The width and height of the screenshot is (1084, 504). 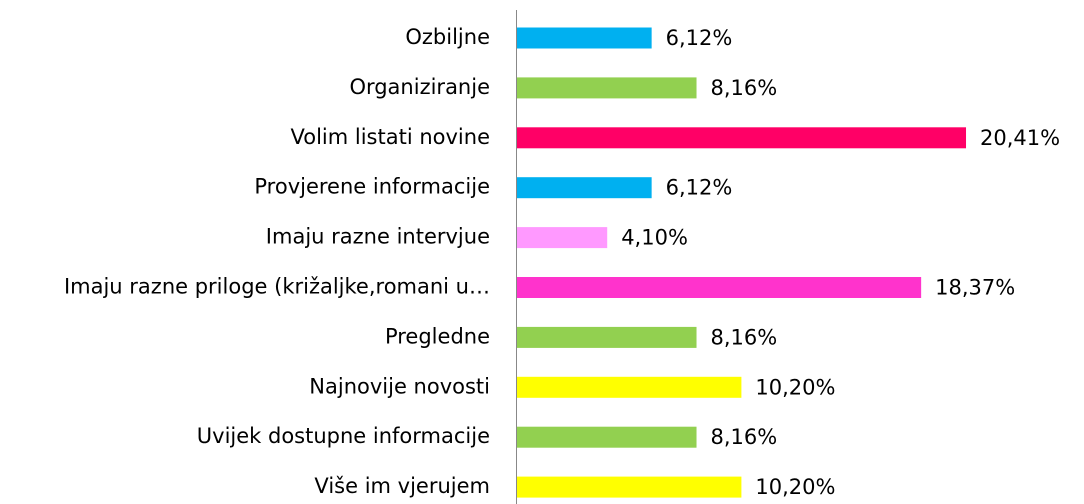 I want to click on category-label: Ozbiljne, so click(x=447, y=37).